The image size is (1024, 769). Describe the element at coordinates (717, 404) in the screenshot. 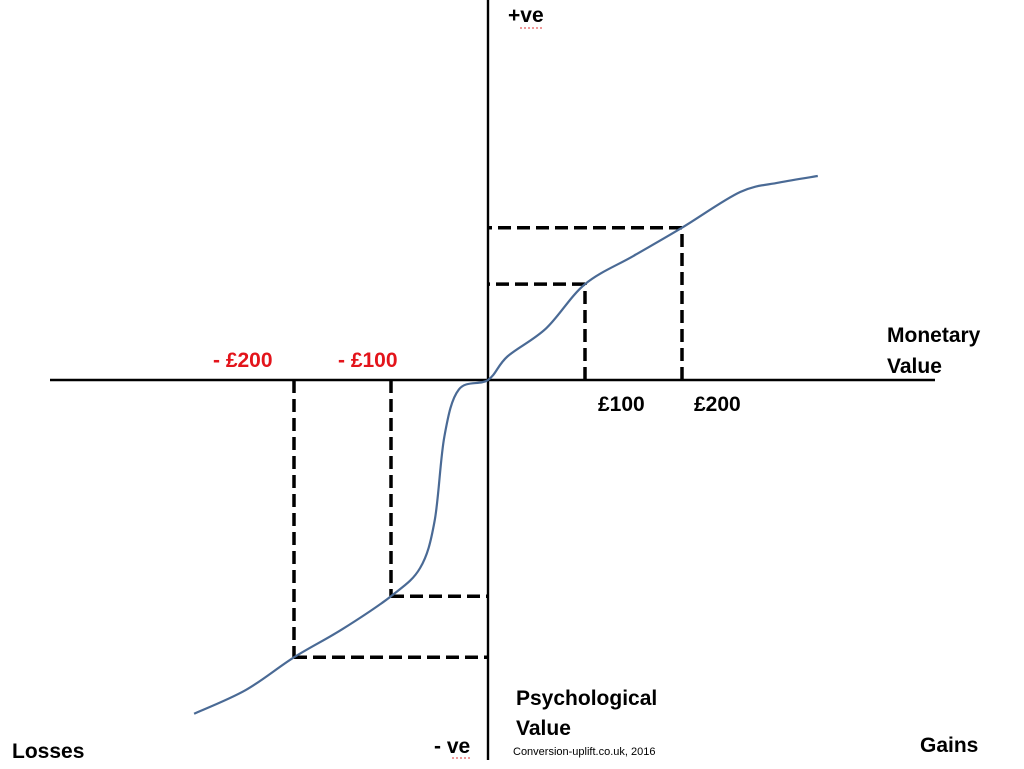

I see `tick-label-pos200: £200` at that location.